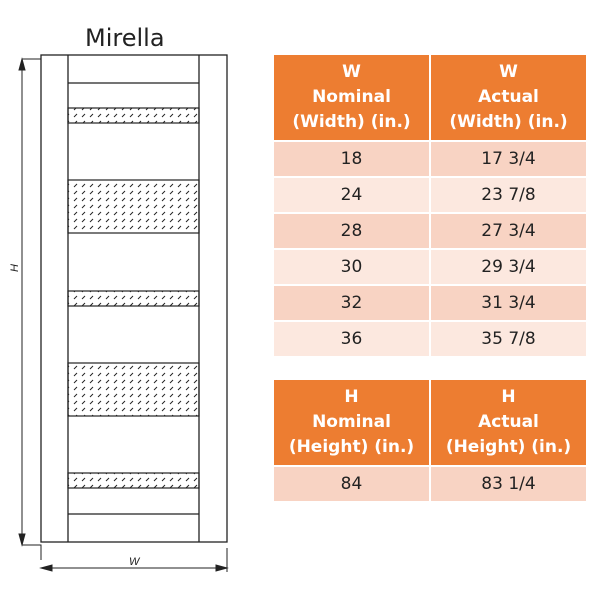 Image resolution: width=600 pixels, height=600 pixels. What do you see at coordinates (351, 267) in the screenshot?
I see `nominal-cell: 30` at bounding box center [351, 267].